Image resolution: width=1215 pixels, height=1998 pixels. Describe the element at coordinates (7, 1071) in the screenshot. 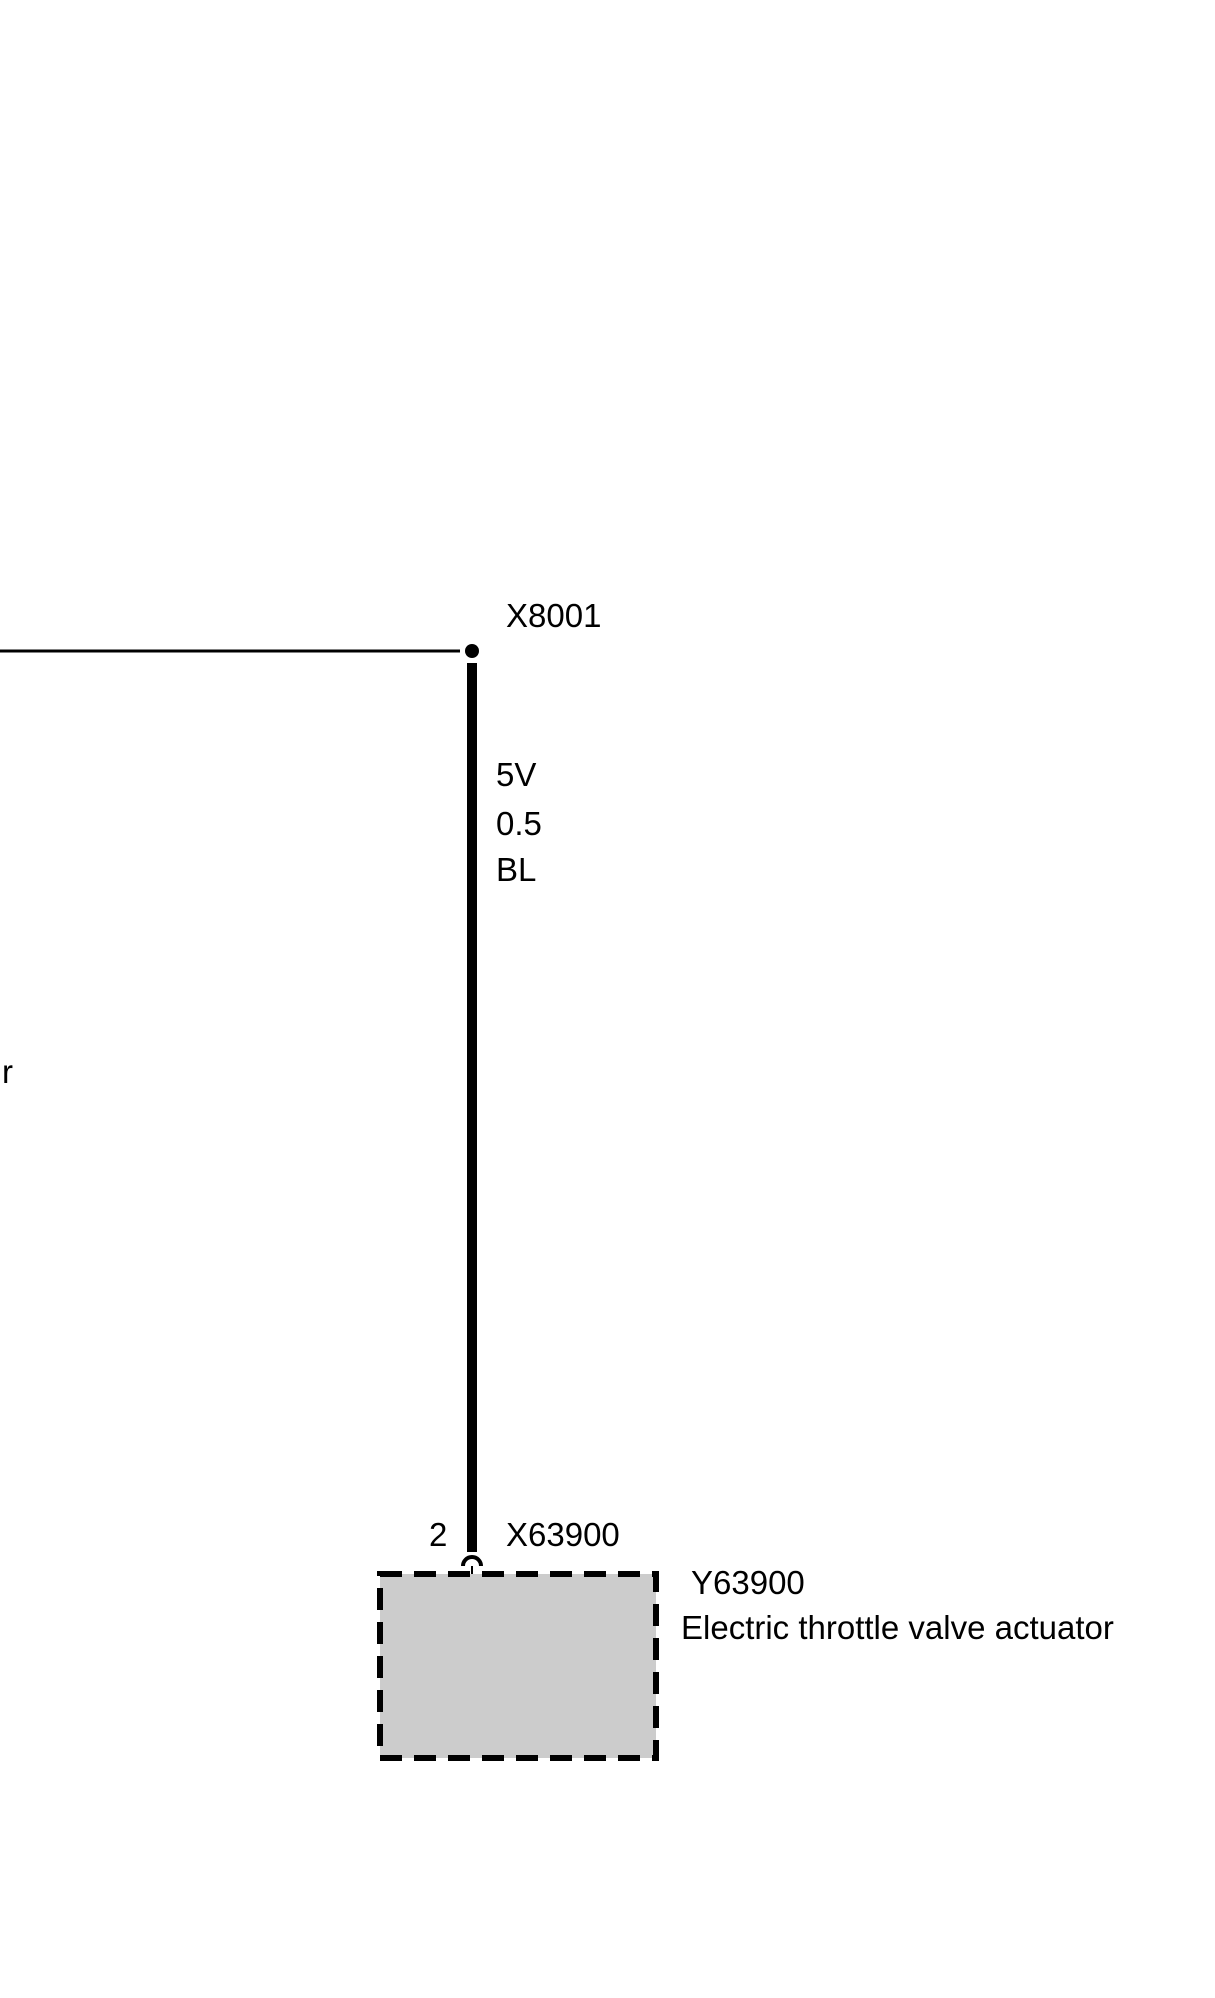

I see `partial-component-label: r` at that location.